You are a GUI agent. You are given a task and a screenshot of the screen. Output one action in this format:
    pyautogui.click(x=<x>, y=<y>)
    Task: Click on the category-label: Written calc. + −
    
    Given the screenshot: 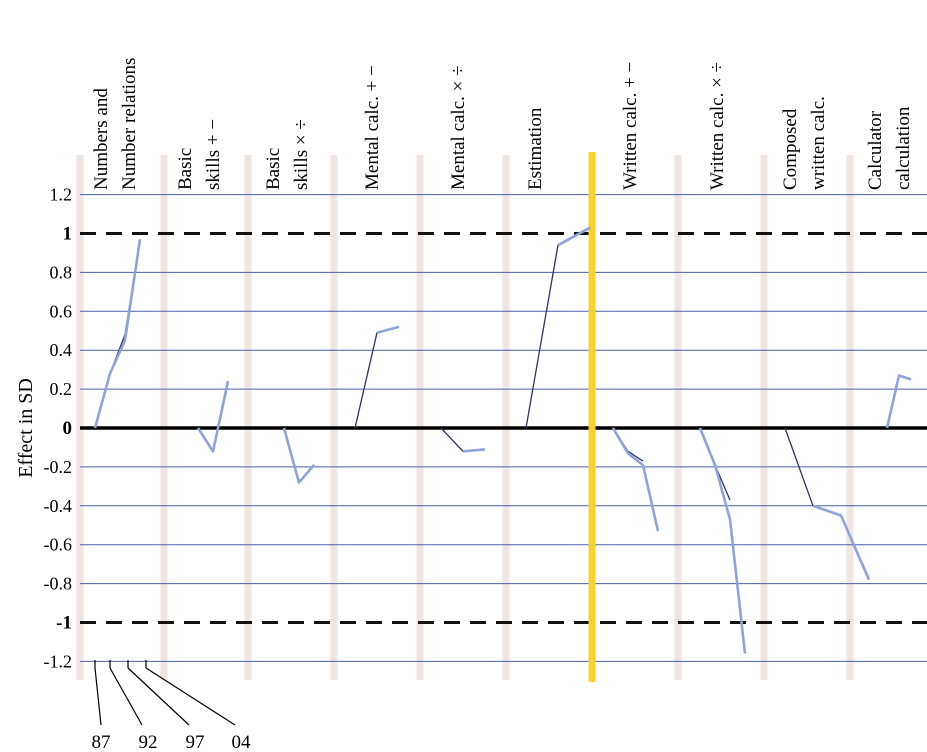 What is the action you would take?
    pyautogui.click(x=630, y=126)
    